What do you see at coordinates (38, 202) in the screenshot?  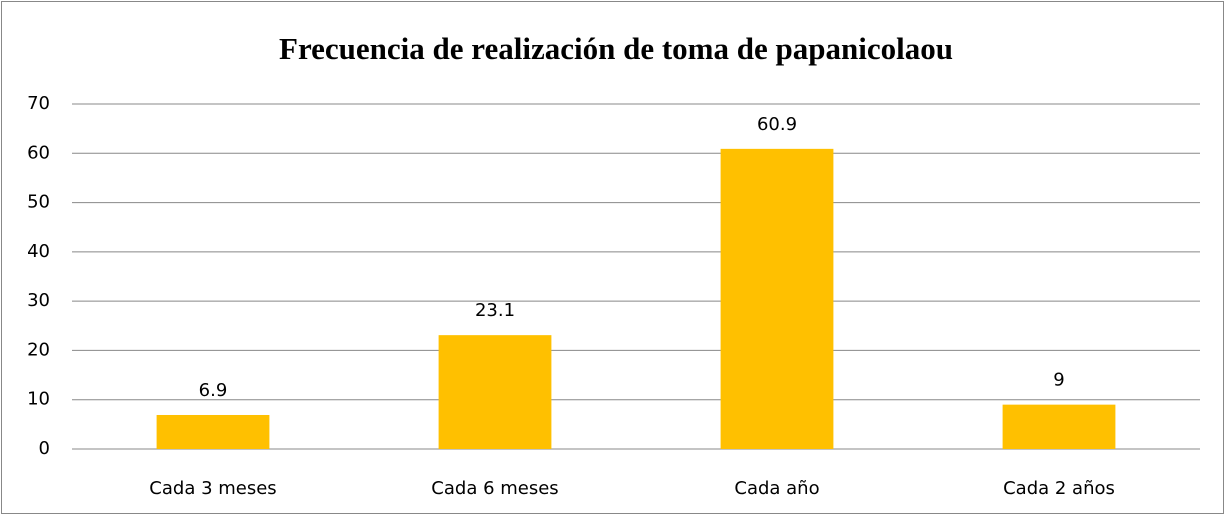 I see `y-tick-label: 50` at bounding box center [38, 202].